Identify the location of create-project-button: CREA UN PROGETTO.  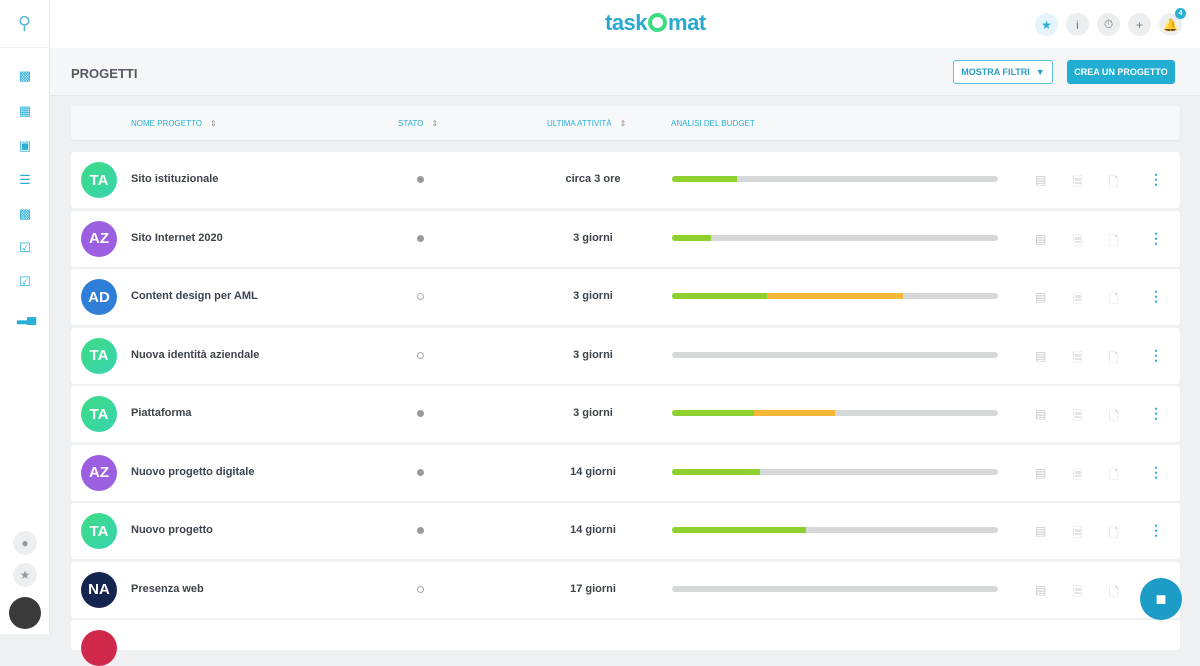
(1121, 72).